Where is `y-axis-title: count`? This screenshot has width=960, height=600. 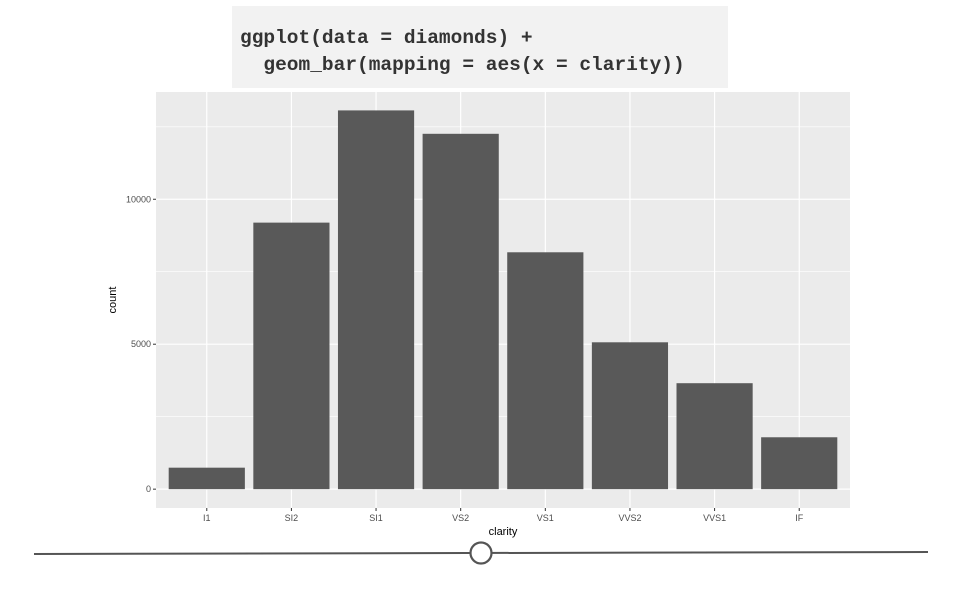 y-axis-title: count is located at coordinates (113, 300).